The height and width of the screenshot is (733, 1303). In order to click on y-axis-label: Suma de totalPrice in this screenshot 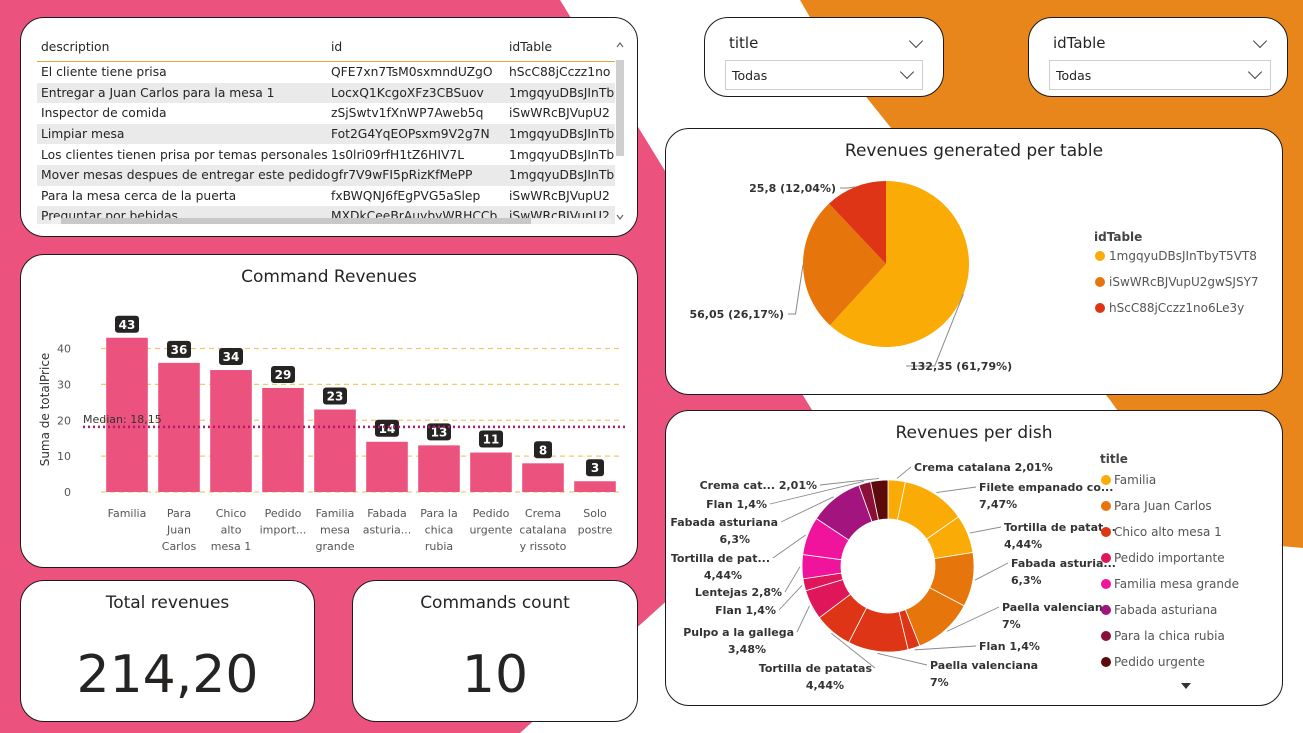, I will do `click(45, 410)`.